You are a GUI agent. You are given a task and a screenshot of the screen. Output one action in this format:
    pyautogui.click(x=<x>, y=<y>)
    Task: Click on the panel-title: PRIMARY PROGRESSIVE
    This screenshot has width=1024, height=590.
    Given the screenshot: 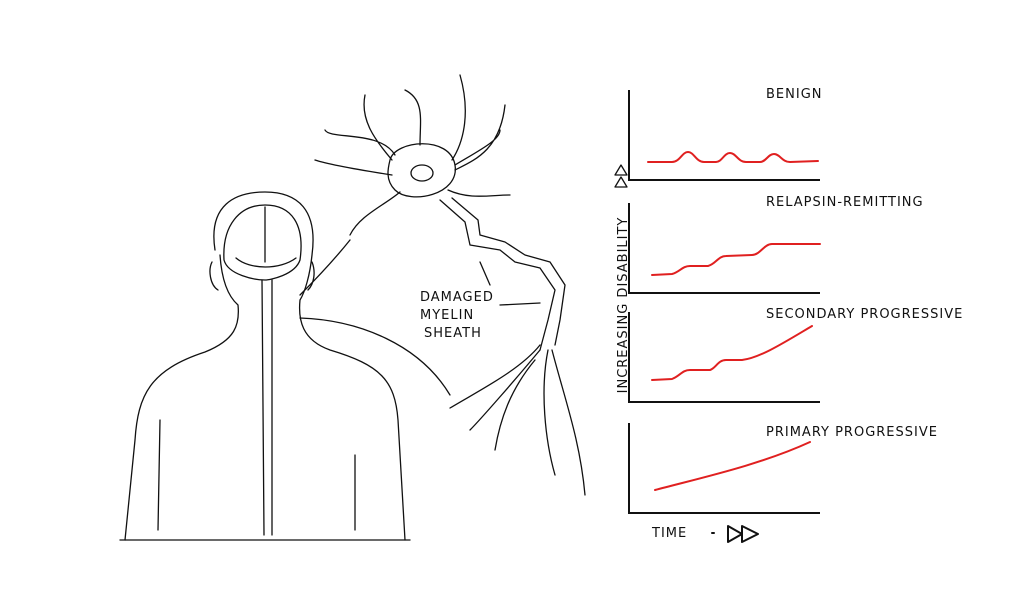 What is the action you would take?
    pyautogui.click(x=852, y=432)
    